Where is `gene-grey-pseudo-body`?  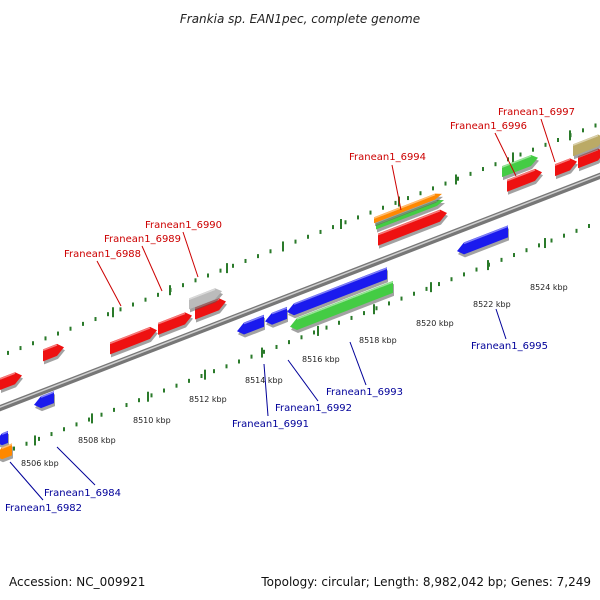
gene-grey-pseudo-body is located at coordinates (205, 299).